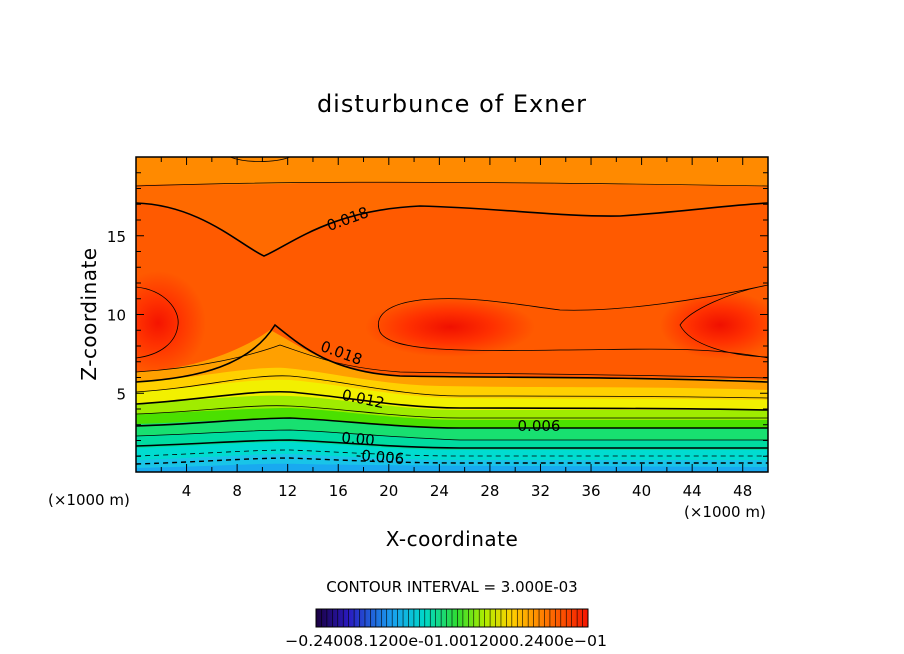 Image resolution: width=904 pixels, height=654 pixels. Describe the element at coordinates (452, 539) in the screenshot. I see `x-axis-title: X-coordinate` at that location.